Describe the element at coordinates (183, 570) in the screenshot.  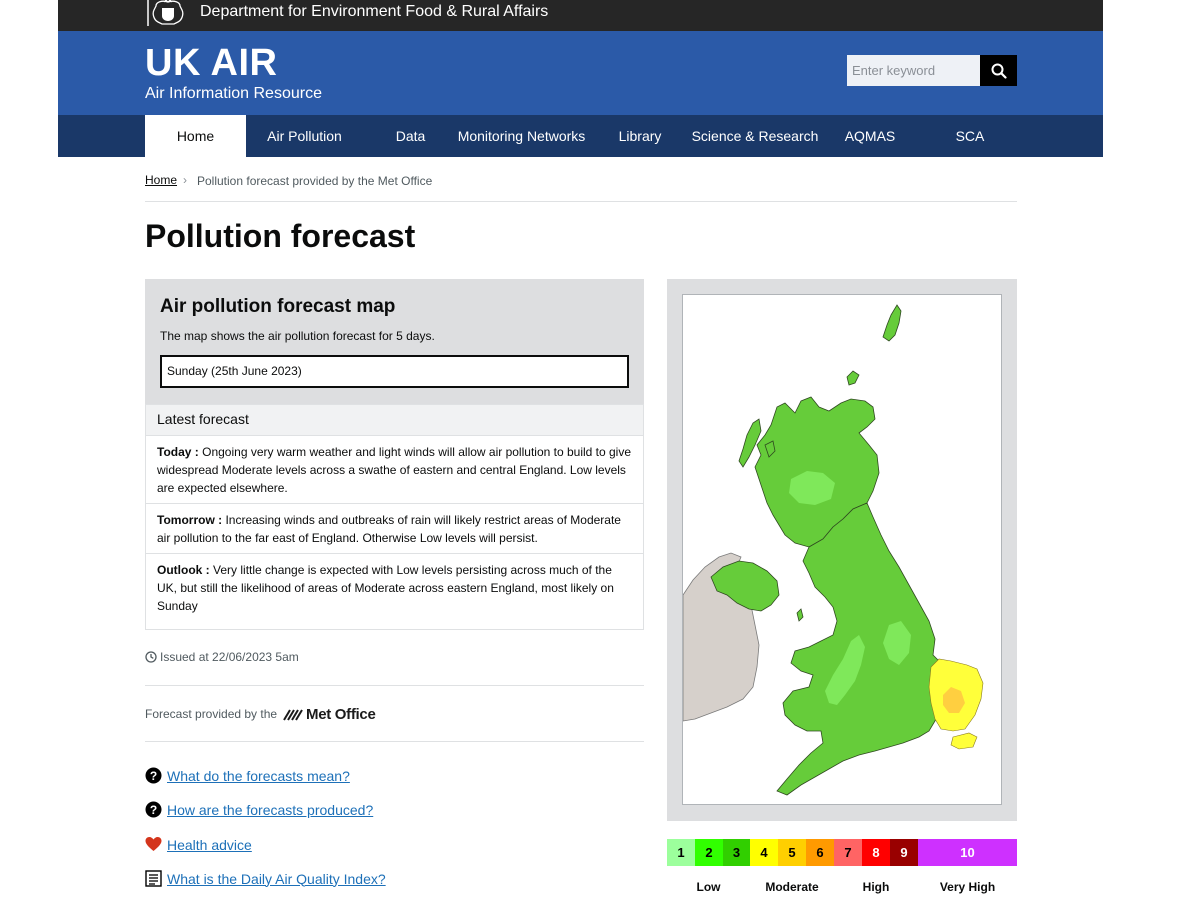
I see `forecast-outlook-label: Outlook :` at that location.